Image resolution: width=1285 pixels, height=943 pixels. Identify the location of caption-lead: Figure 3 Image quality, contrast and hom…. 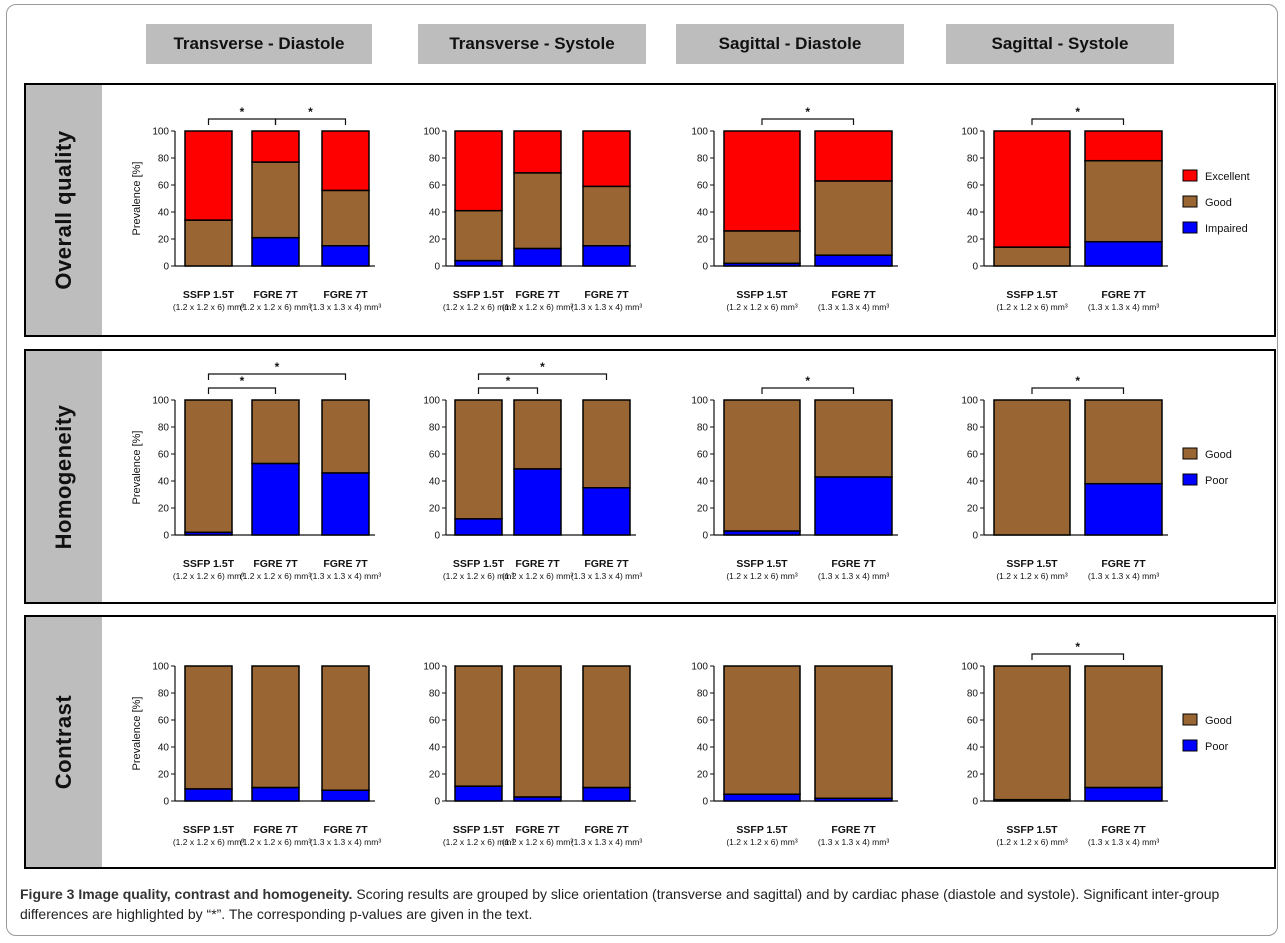
(186, 894).